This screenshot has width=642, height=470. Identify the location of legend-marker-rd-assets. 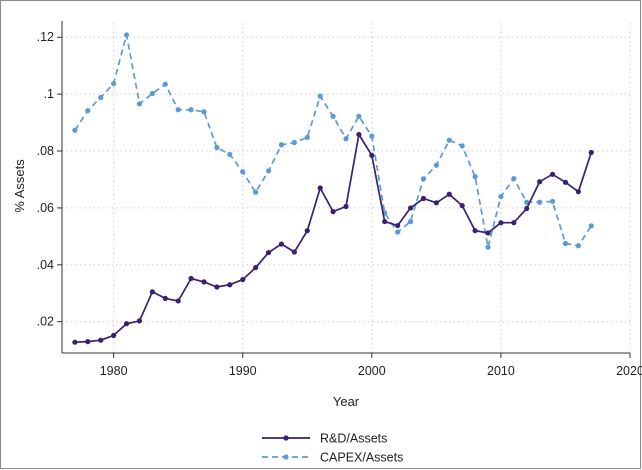
(286, 438).